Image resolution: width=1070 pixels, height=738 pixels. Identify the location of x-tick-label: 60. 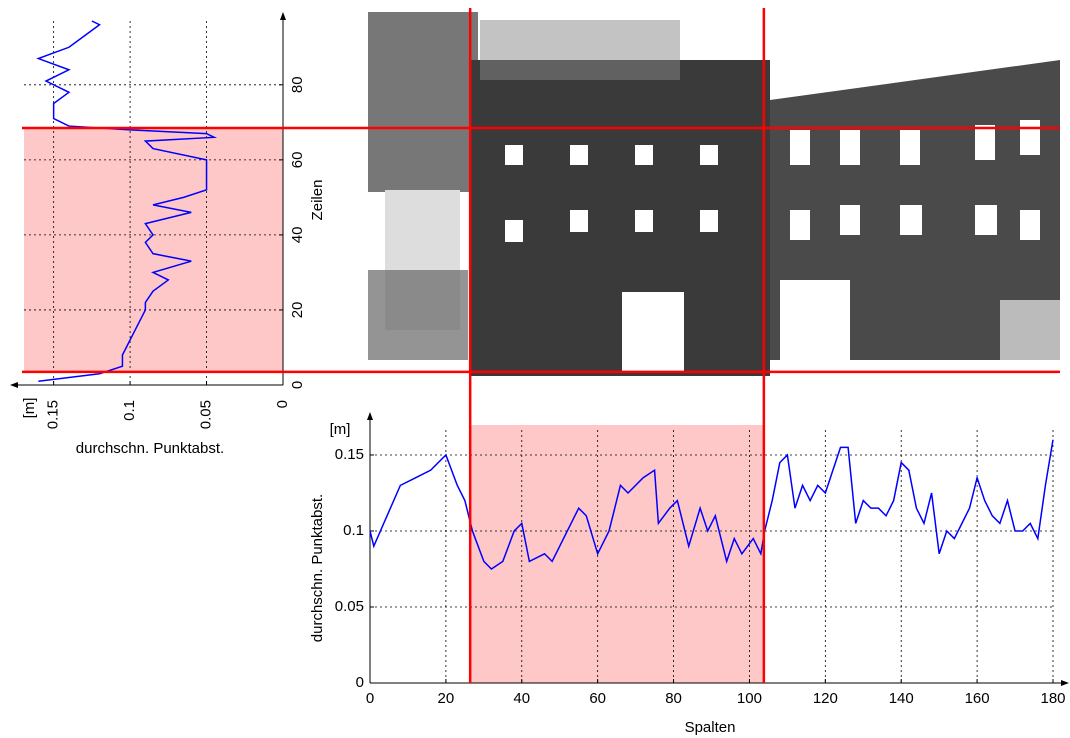
(597, 698).